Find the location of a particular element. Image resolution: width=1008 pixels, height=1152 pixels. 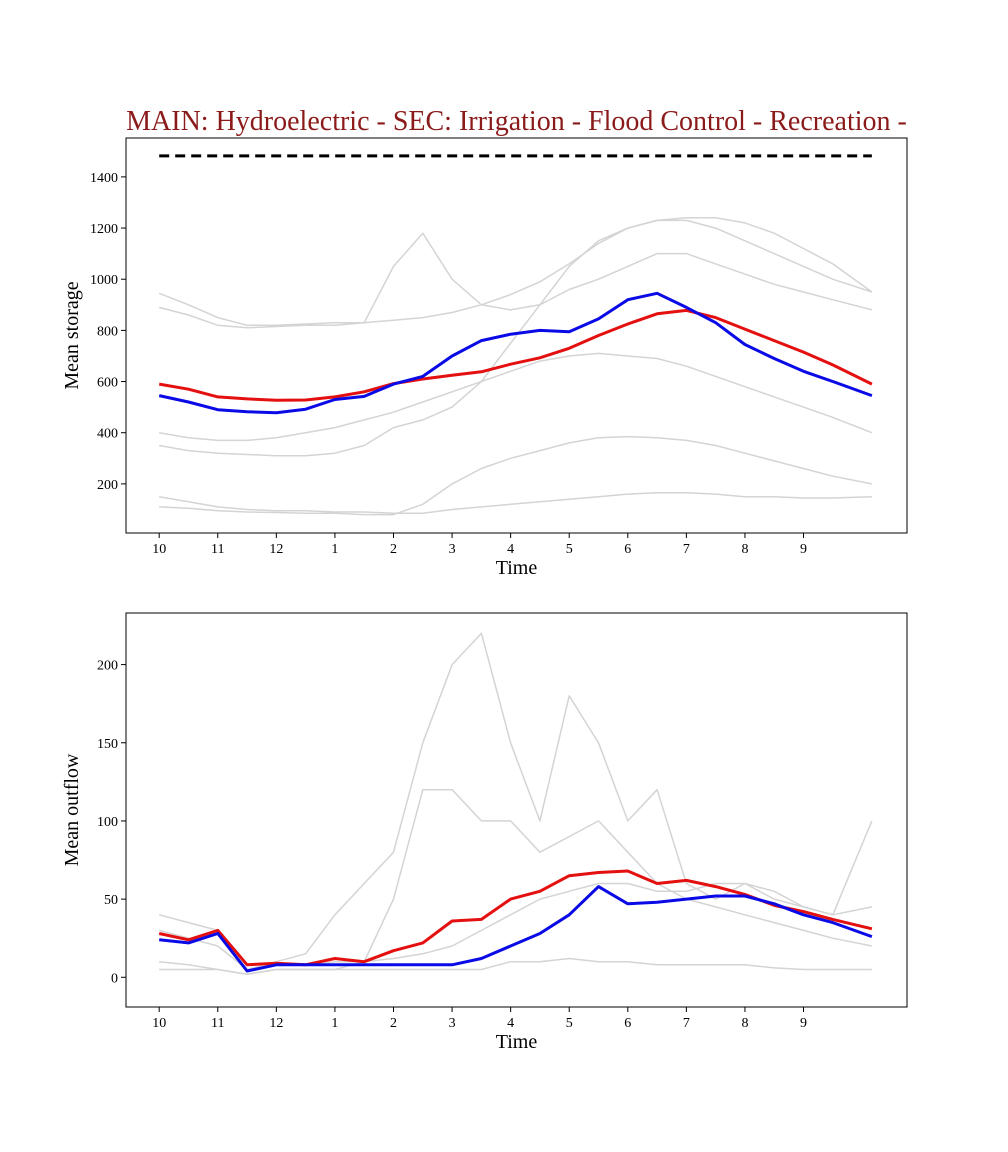

y-tick-label: 1400 is located at coordinates (104, 178).